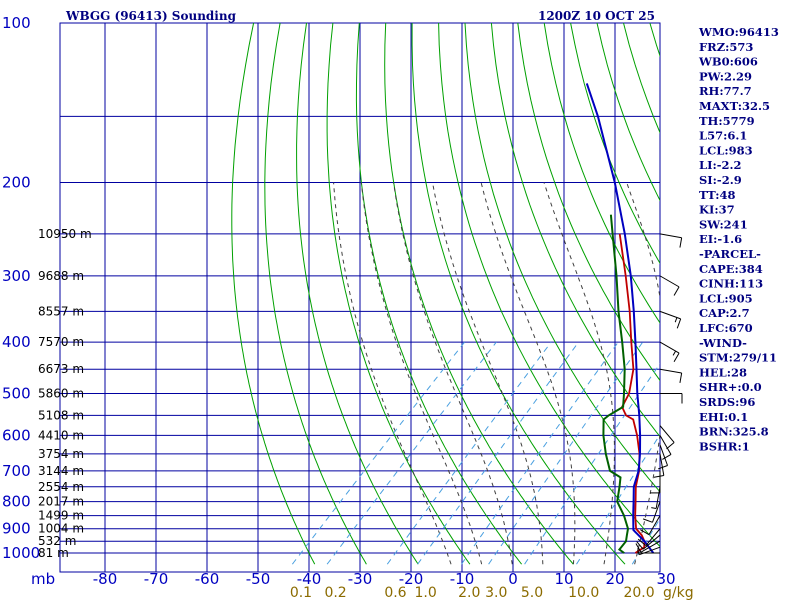 The width and height of the screenshot is (800, 600). Describe the element at coordinates (723, 343) in the screenshot. I see `index-text: -WIND-` at that location.